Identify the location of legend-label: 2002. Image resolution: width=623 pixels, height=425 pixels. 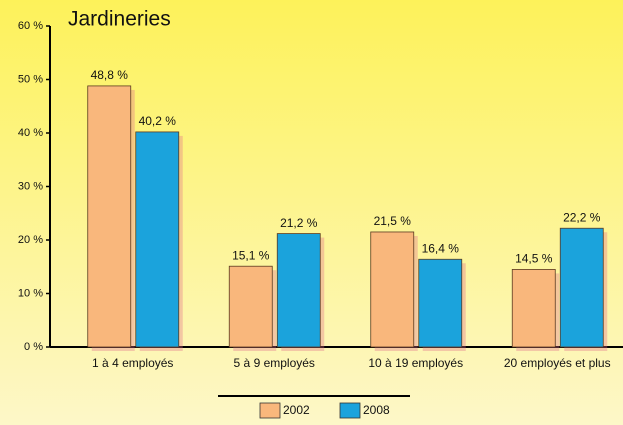
(296, 410).